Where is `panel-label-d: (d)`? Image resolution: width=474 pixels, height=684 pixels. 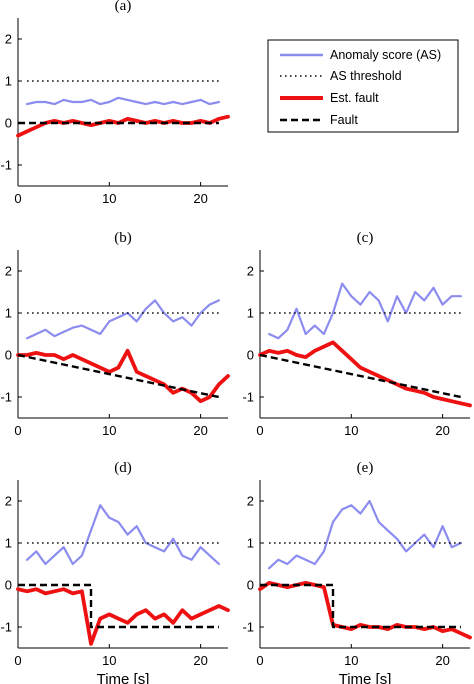
panel-label-d: (d) is located at coordinates (123, 468).